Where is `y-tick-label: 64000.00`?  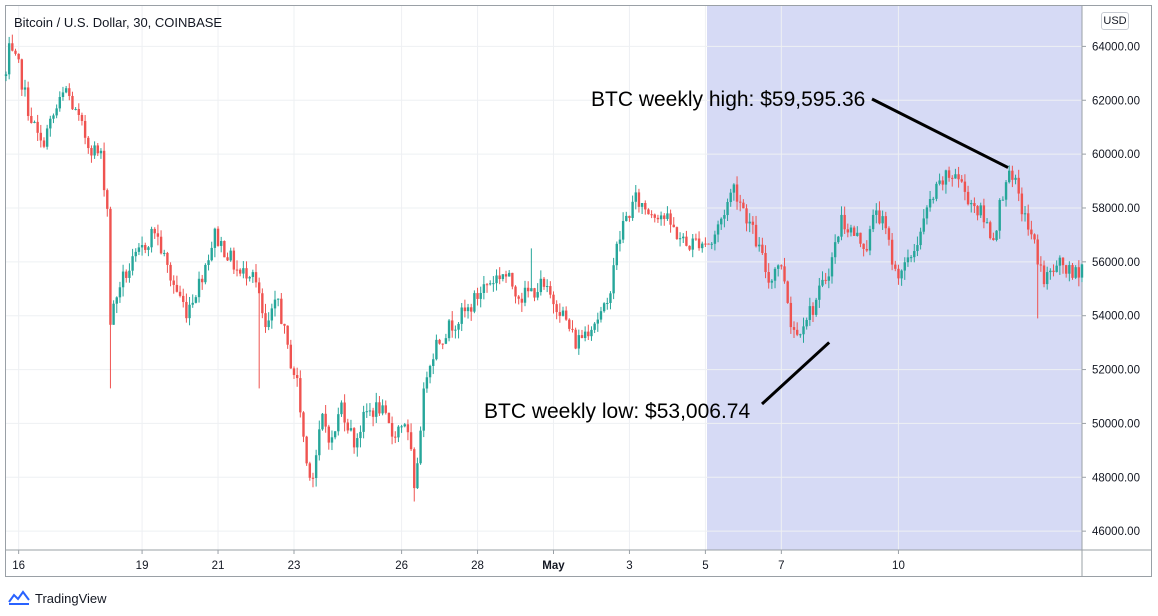 y-tick-label: 64000.00 is located at coordinates (1116, 47).